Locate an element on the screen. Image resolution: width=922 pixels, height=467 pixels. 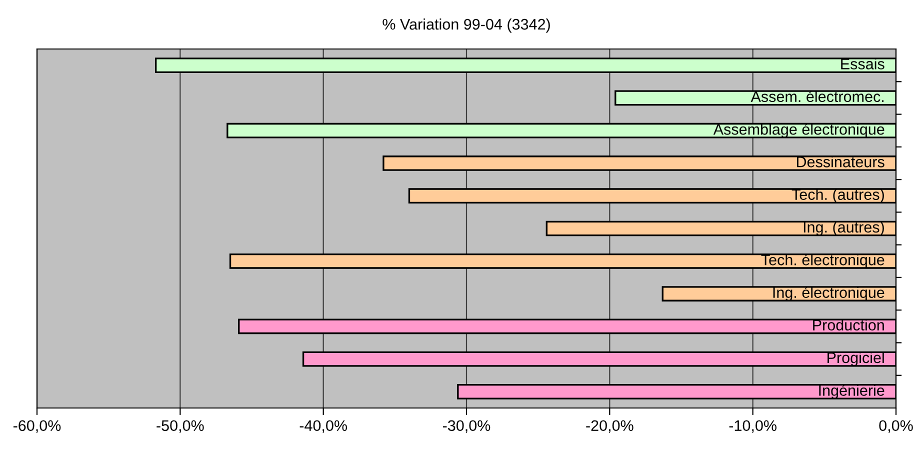
y-tick-label: Tech. (autres) is located at coordinates (838, 195).